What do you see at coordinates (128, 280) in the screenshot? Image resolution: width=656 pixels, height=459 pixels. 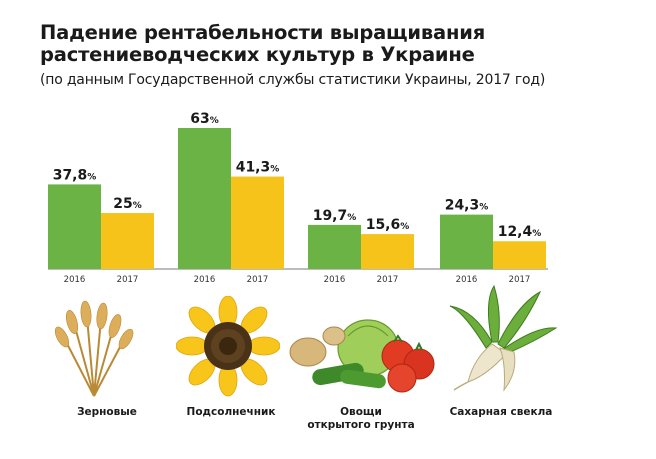 I see `year-label-2017-0: 2017` at bounding box center [128, 280].